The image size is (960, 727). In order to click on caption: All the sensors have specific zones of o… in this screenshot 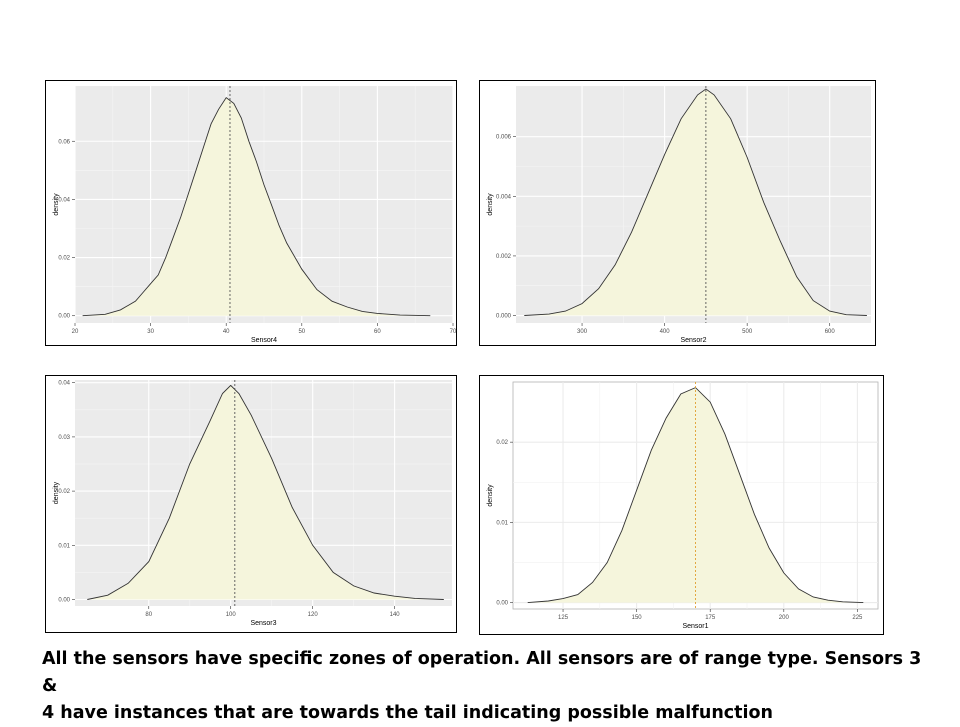, I will do `click(492, 686)`.